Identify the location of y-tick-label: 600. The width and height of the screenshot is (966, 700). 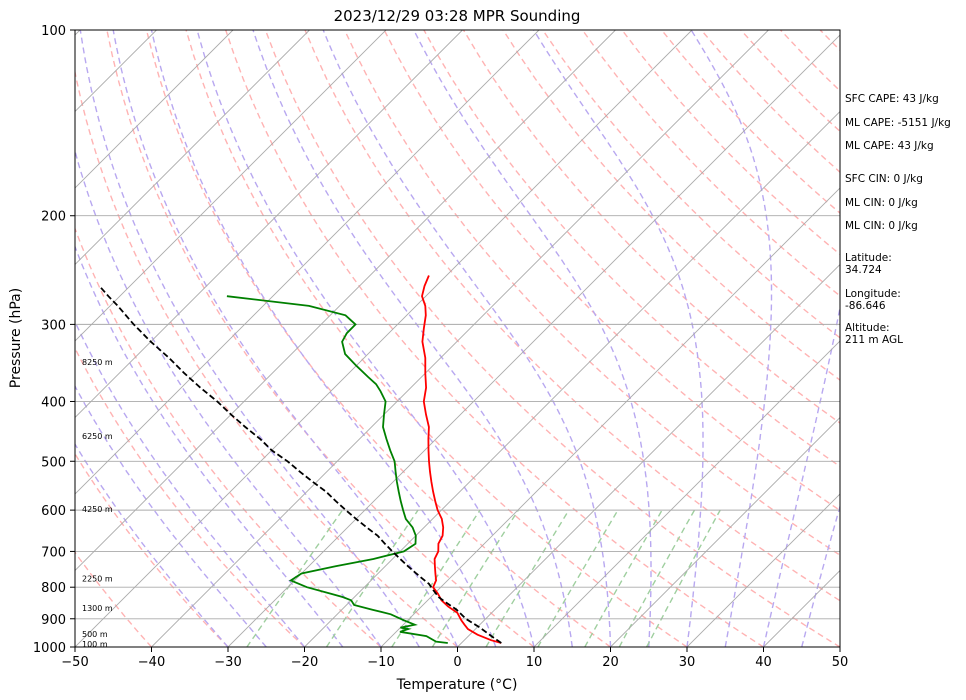
(53, 511).